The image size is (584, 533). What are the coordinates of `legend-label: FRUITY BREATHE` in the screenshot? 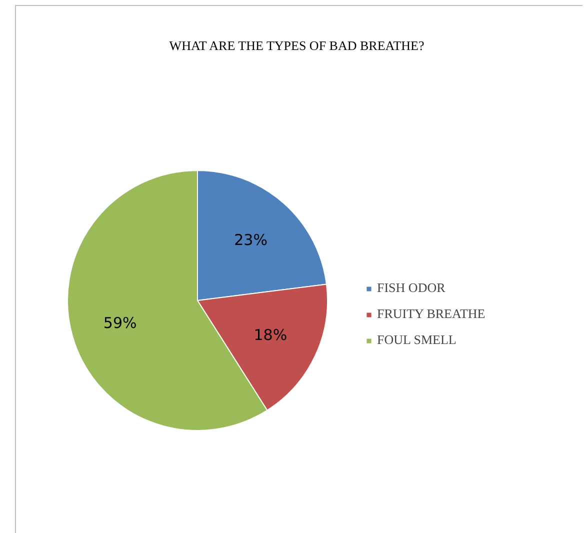 It's located at (431, 314).